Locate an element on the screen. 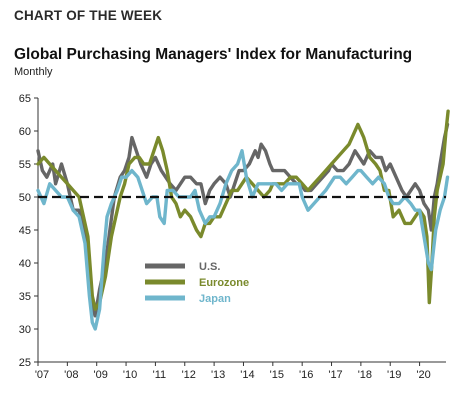 The width and height of the screenshot is (475, 414). x-tick-label-2018: '18 is located at coordinates (365, 375).